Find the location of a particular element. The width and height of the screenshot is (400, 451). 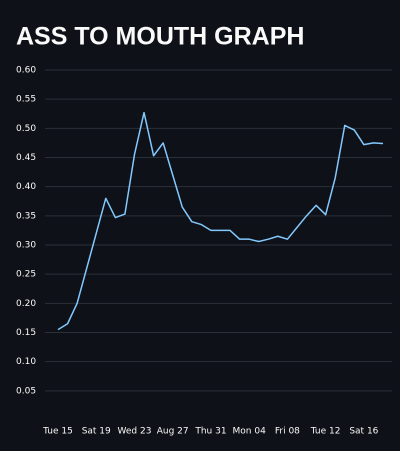

x-tick-label: Fri 08 is located at coordinates (287, 432).